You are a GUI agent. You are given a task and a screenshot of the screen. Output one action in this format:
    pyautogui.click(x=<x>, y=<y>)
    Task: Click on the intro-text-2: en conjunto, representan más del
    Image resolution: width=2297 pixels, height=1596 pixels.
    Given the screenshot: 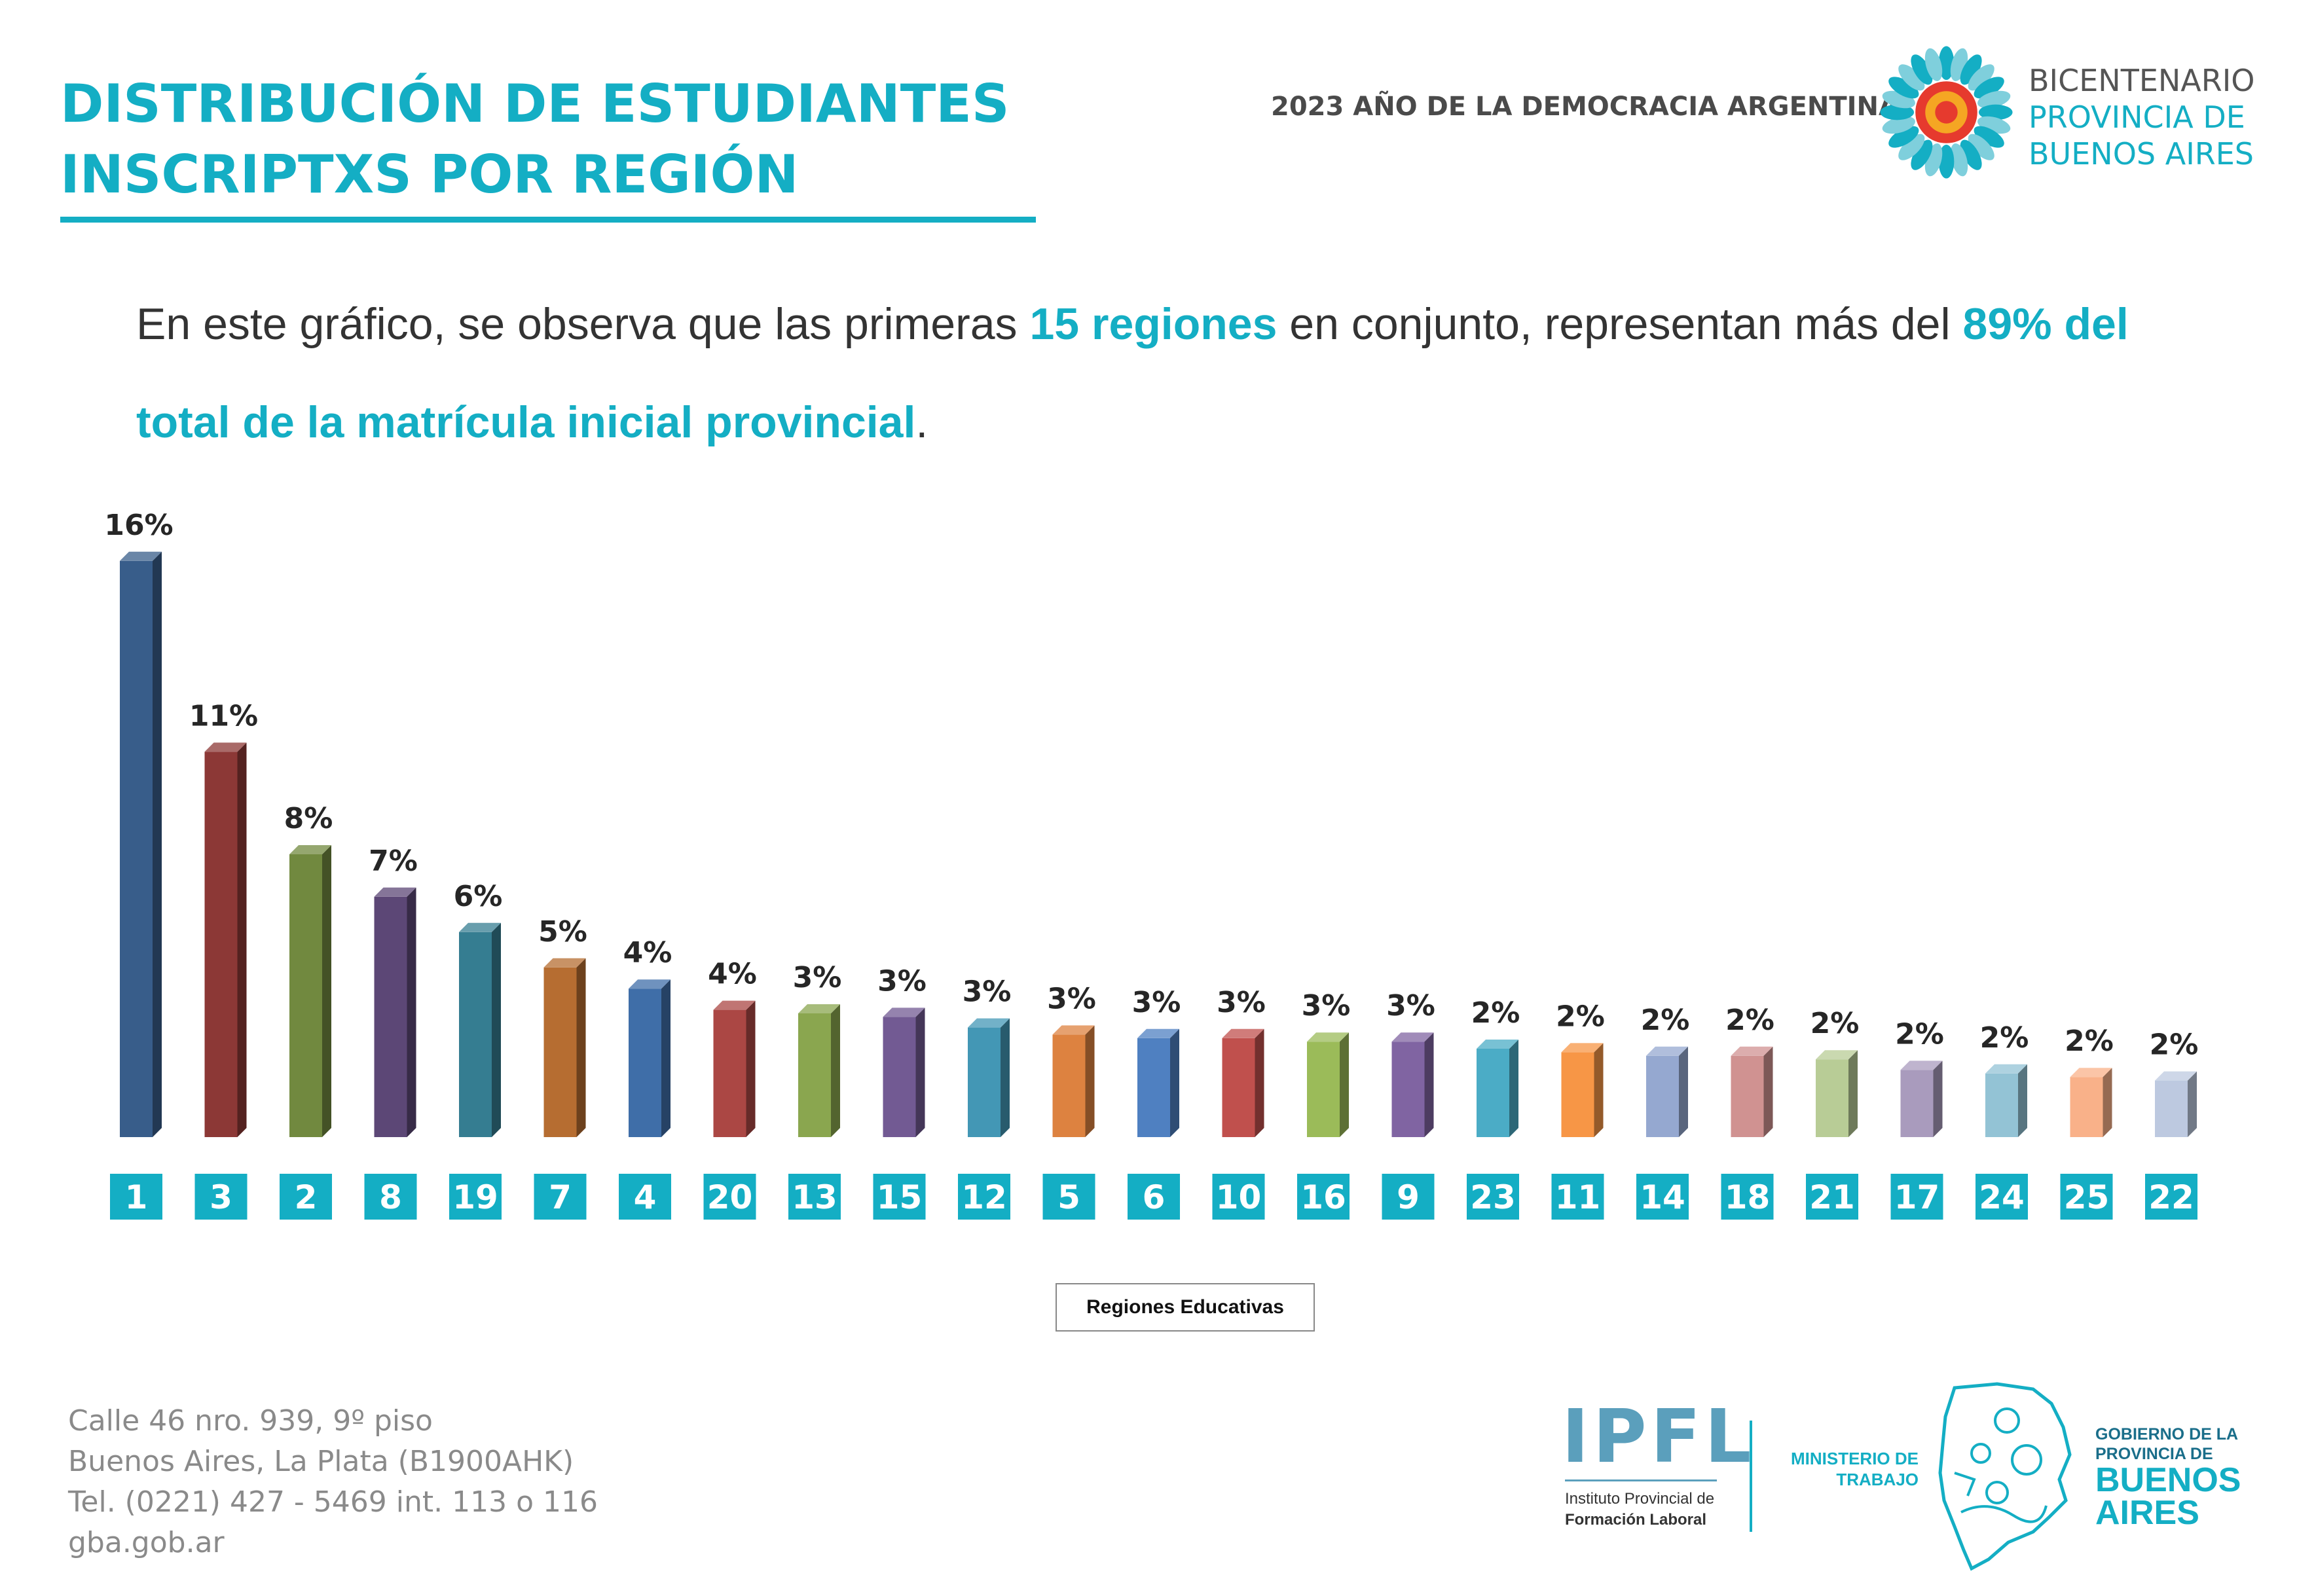 What is the action you would take?
    pyautogui.click(x=1619, y=324)
    